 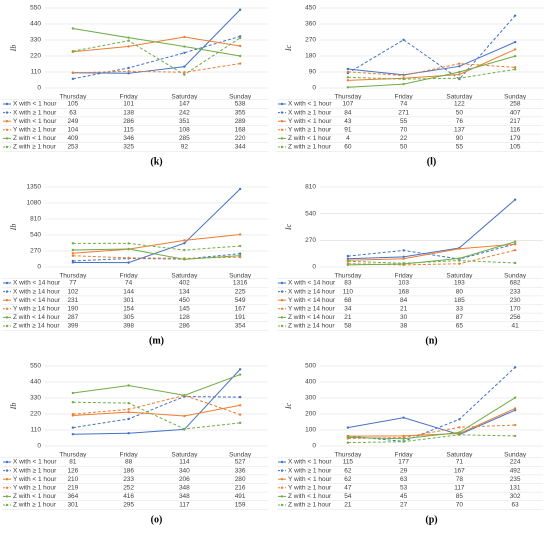 What do you see at coordinates (310, 382) in the screenshot?
I see `y-tick-label: 400` at bounding box center [310, 382].